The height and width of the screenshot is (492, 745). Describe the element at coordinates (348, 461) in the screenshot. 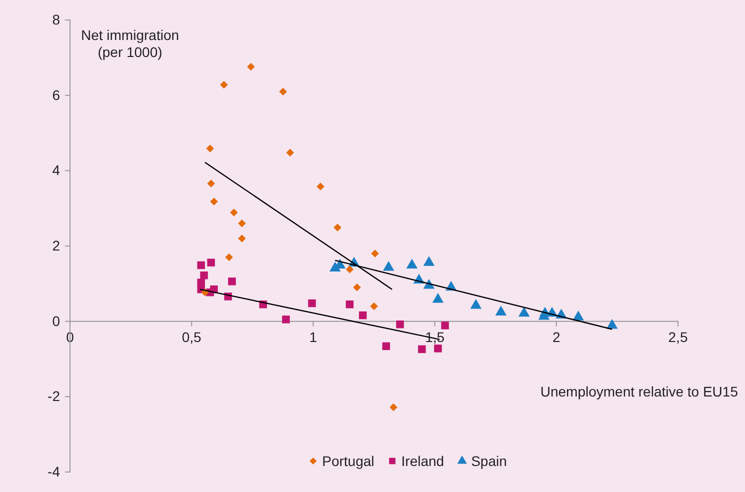

I see `legend-label: Portugal` at that location.